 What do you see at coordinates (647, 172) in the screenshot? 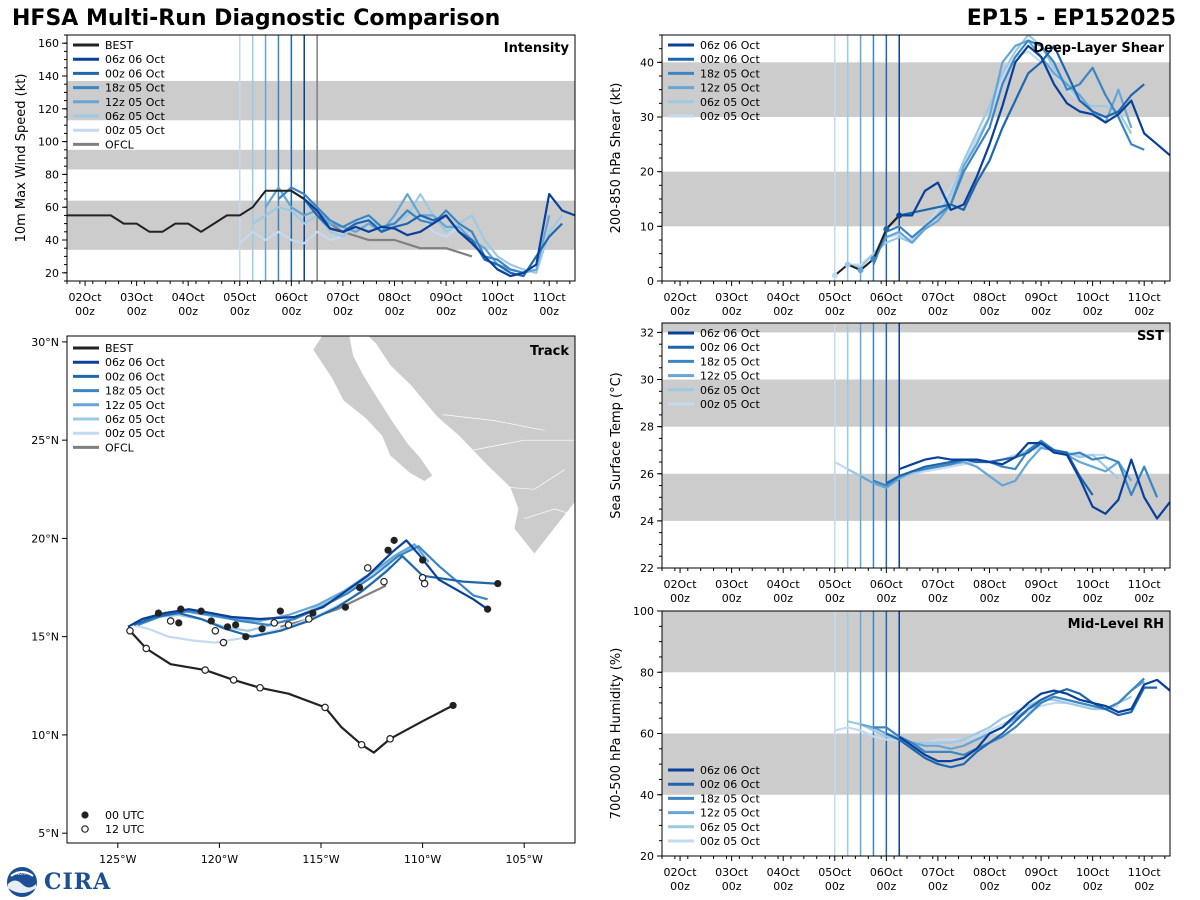
I see `shear-ytick-label: 20` at bounding box center [647, 172].